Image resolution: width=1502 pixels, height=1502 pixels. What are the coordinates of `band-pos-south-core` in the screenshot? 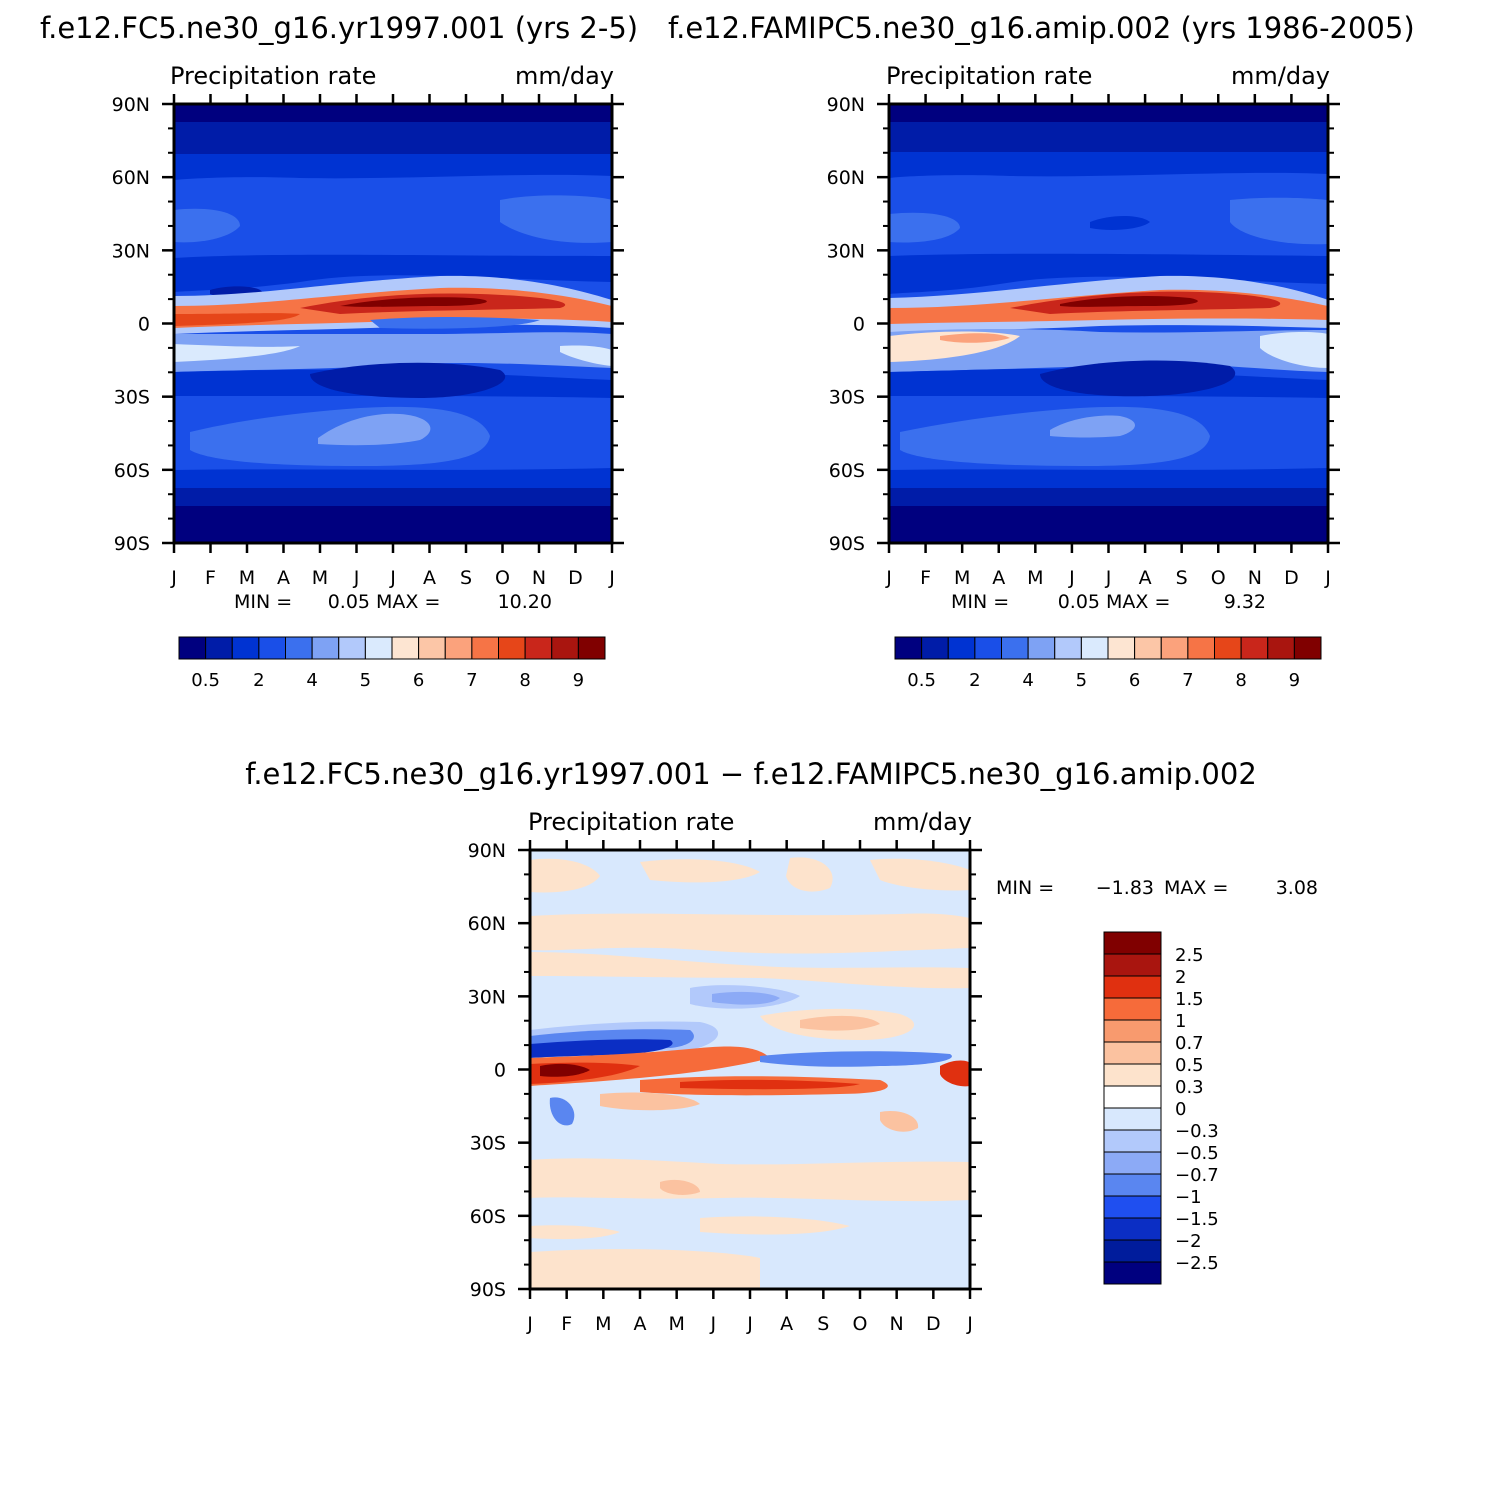 It's located at (770, 1084).